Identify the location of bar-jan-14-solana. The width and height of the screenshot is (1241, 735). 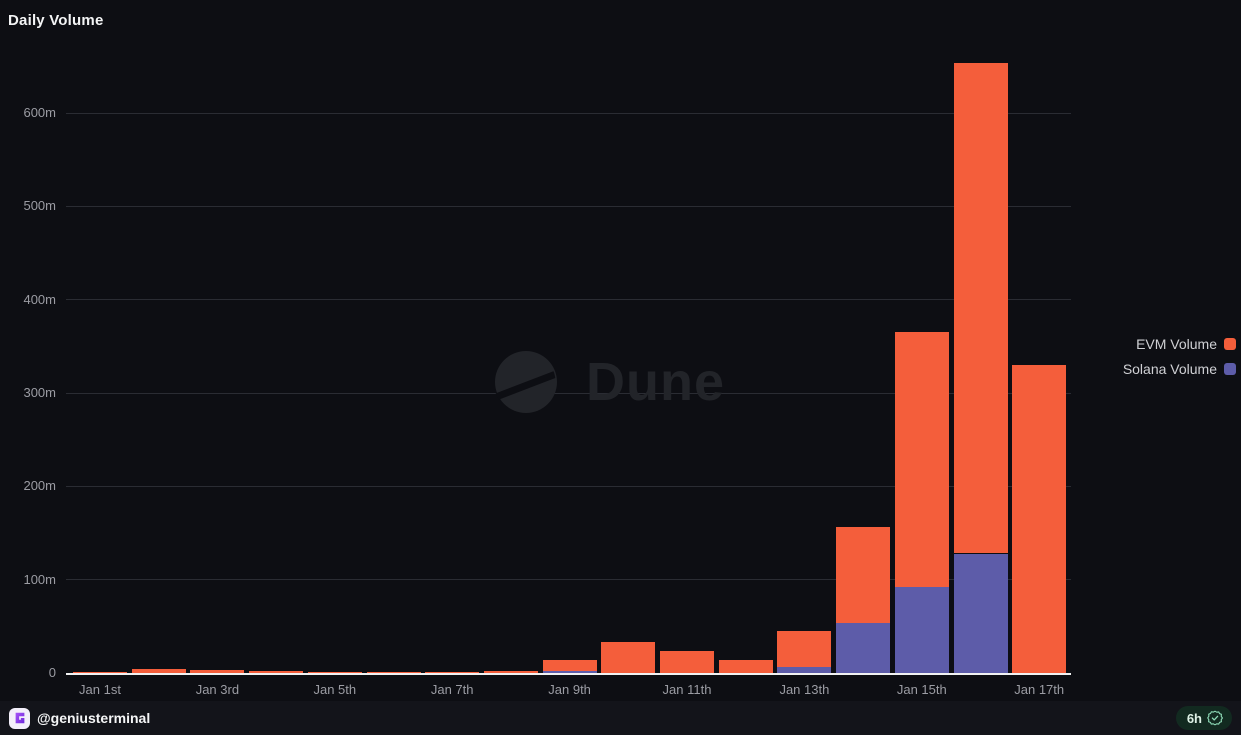
(863, 647).